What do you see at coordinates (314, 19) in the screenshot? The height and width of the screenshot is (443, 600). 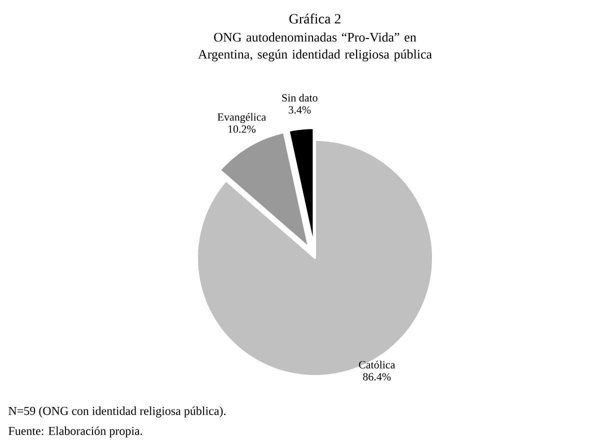 I see `chart-title: Gráfica 2` at bounding box center [314, 19].